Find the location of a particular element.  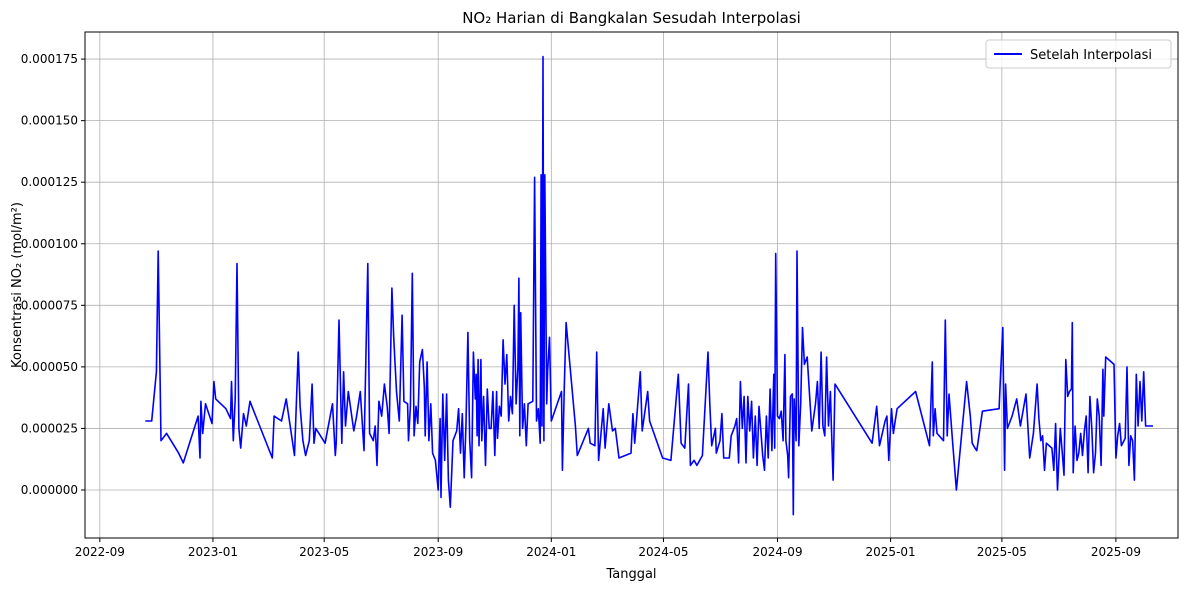

legend: Setelah Interpolasi is located at coordinates (1078, 54).